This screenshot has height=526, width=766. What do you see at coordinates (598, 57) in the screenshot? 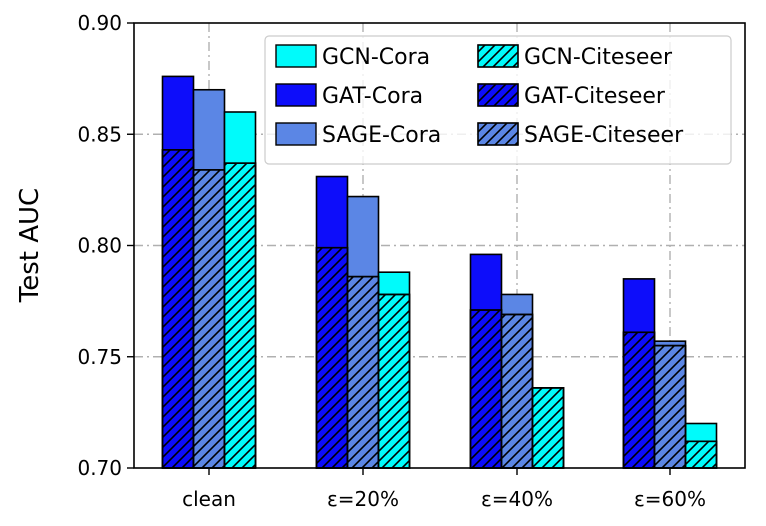
I see `legend-label: GCN-Citeseer` at bounding box center [598, 57].